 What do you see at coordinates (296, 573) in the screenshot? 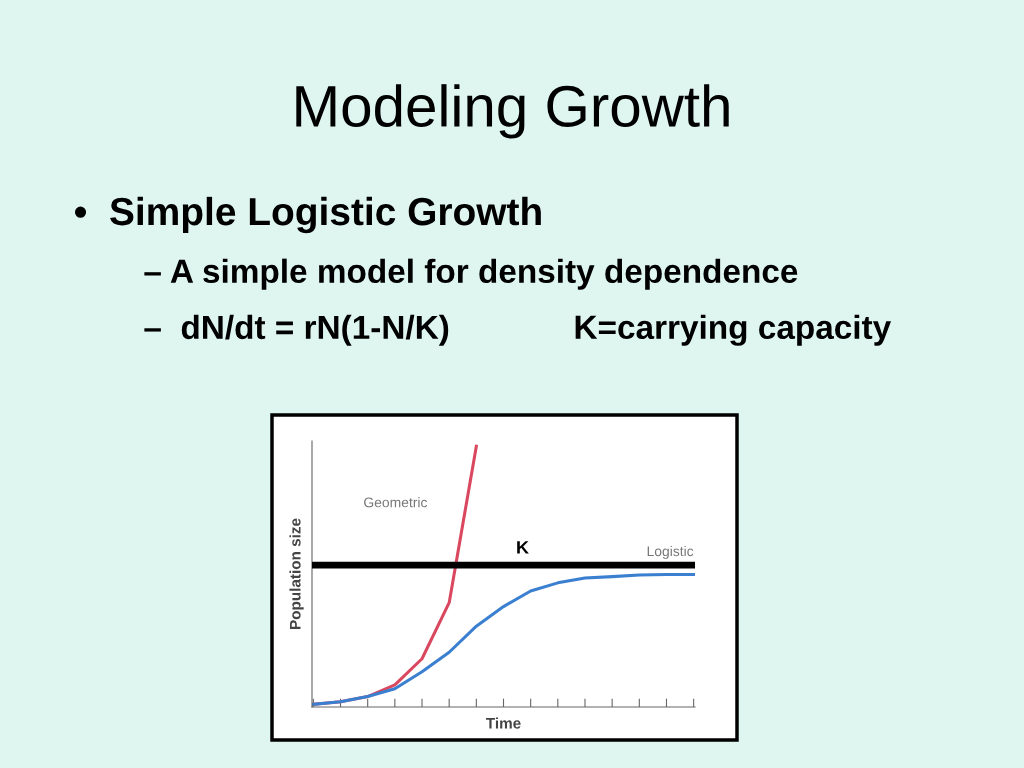
I see `y-axis-title: Population size` at bounding box center [296, 573].